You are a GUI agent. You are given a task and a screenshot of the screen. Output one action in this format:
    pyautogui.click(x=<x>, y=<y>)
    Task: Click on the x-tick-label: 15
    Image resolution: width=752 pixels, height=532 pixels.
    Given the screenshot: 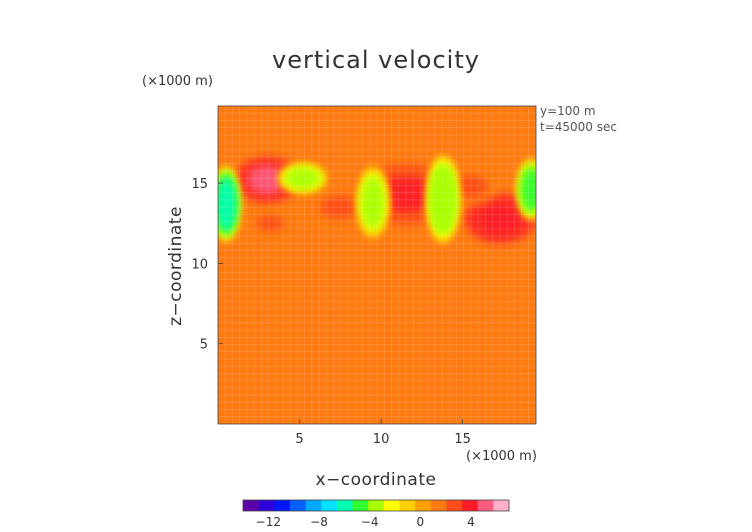 What is the action you would take?
    pyautogui.click(x=462, y=439)
    